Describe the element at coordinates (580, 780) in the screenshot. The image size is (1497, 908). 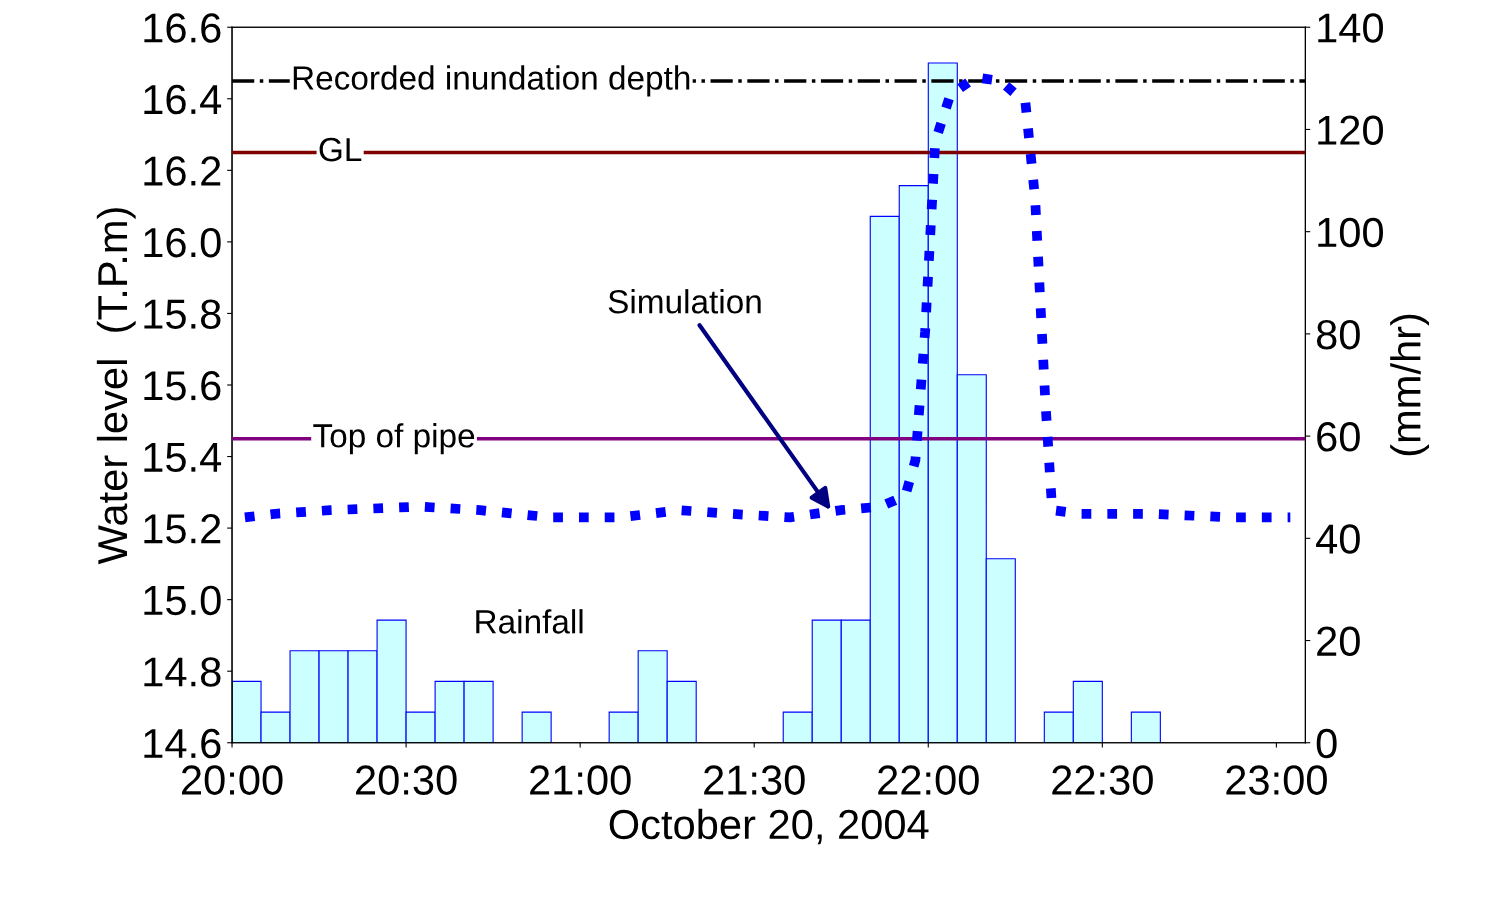
I see `x-tick-label: 21:00` at that location.